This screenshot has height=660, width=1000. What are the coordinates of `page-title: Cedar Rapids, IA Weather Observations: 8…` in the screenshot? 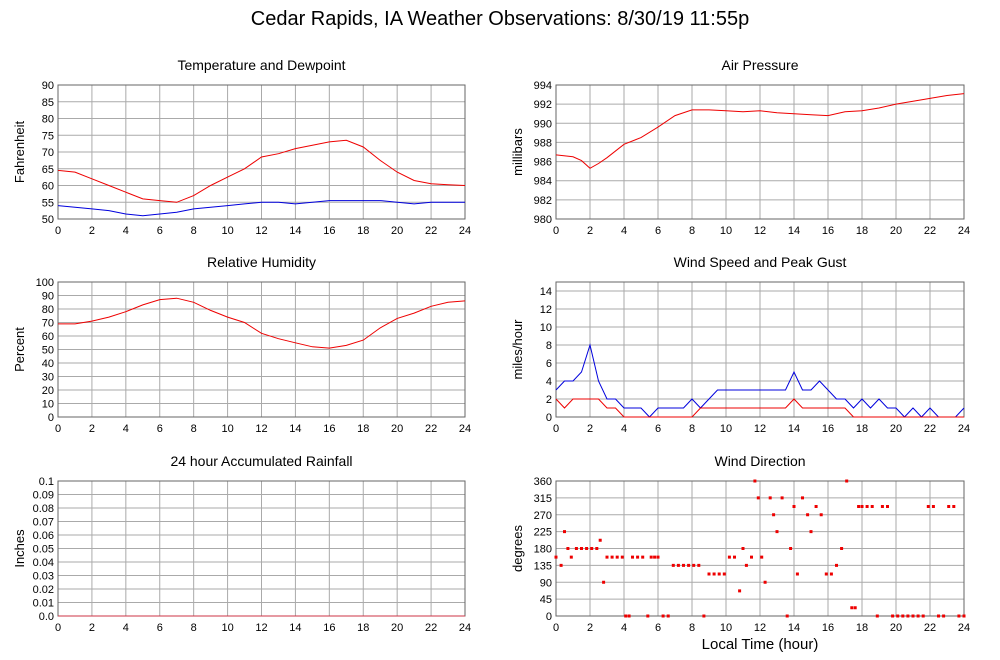 It's located at (500, 19).